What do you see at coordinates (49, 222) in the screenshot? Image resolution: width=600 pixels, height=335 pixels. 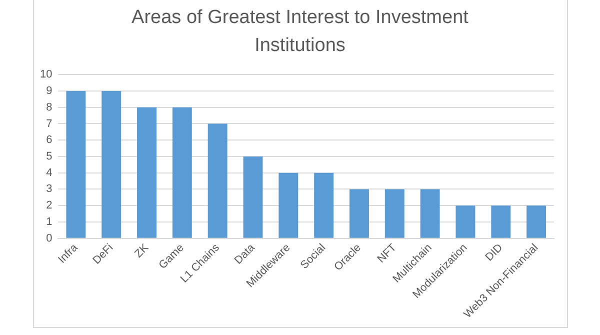 I see `y-tick-label: 1` at bounding box center [49, 222].